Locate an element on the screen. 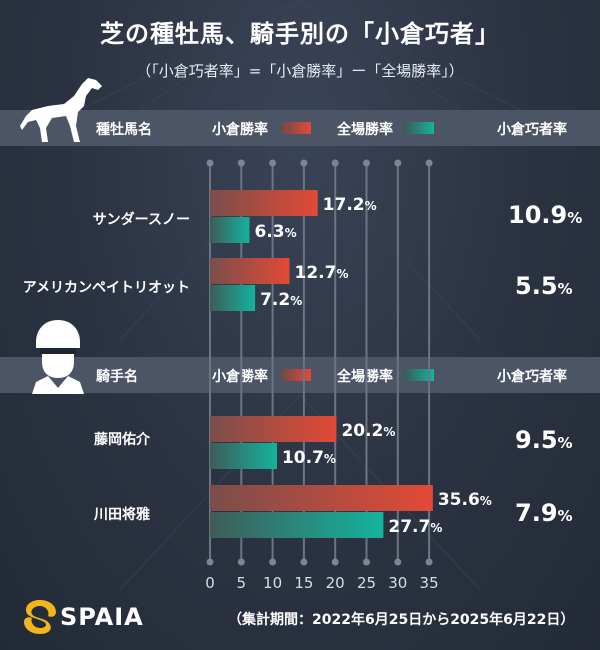 Image resolution: width=600 pixels, height=650 pixels. legend-kokura-swatch is located at coordinates (296, 128).